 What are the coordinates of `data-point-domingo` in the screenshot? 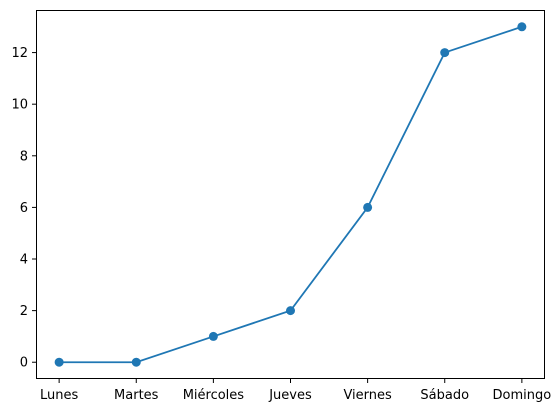 It's located at (522, 27).